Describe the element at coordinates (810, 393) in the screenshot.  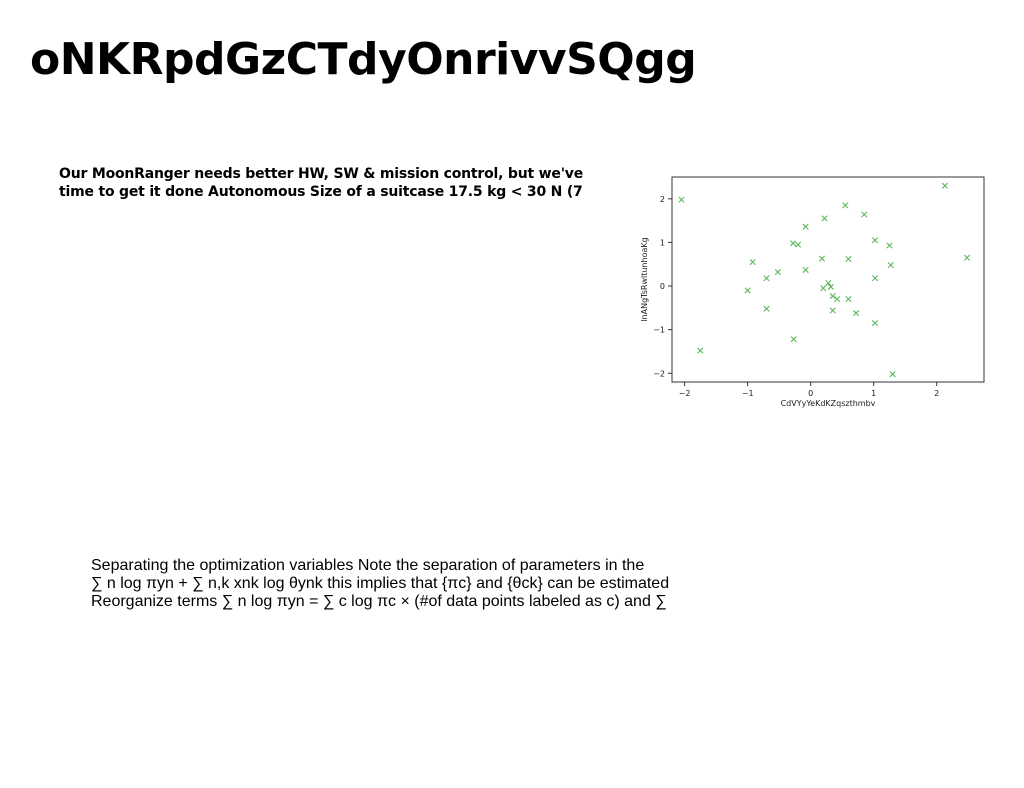
I see `x-tick-label: 0` at that location.